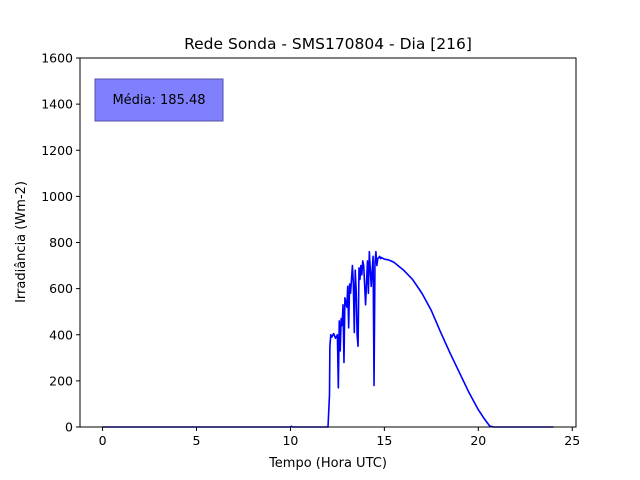  Describe the element at coordinates (61, 288) in the screenshot. I see `y-tick-label: 600` at that location.